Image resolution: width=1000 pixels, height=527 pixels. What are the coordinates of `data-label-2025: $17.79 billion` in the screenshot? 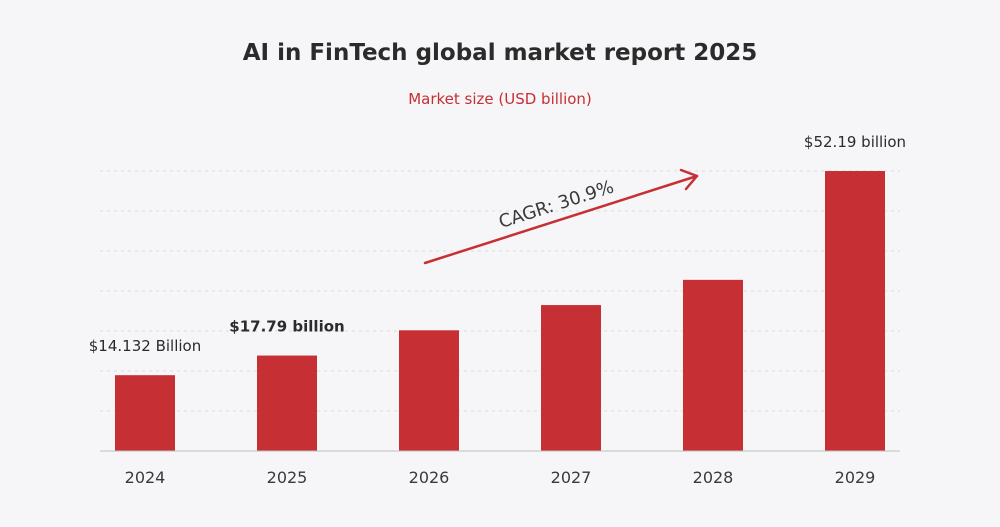 It's located at (286, 327).